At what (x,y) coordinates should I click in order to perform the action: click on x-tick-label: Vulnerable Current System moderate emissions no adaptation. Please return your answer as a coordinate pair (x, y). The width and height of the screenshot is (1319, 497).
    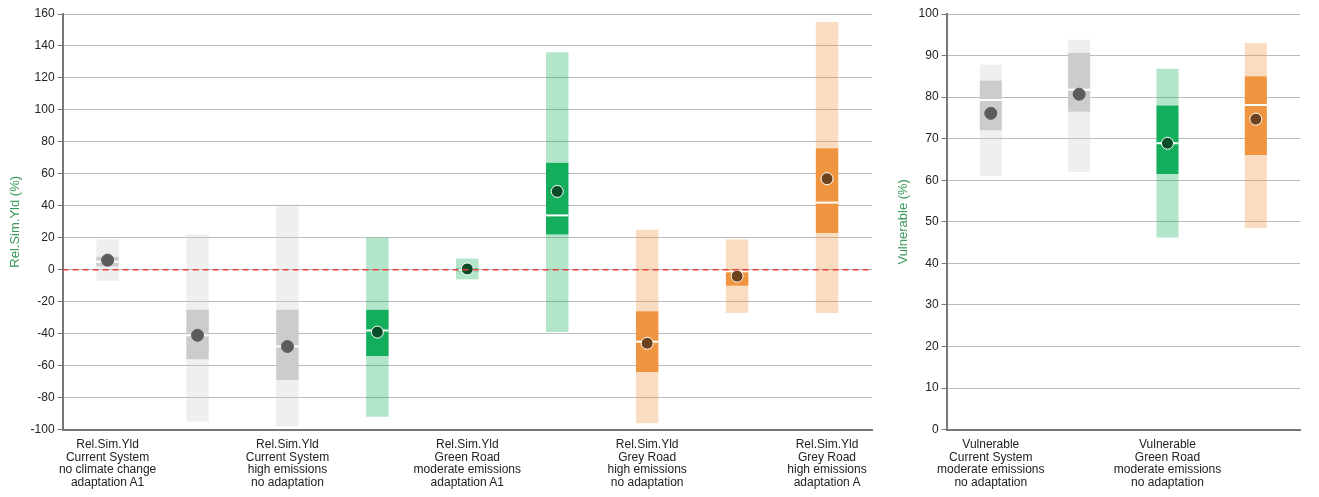
    Looking at the image, I should click on (991, 463).